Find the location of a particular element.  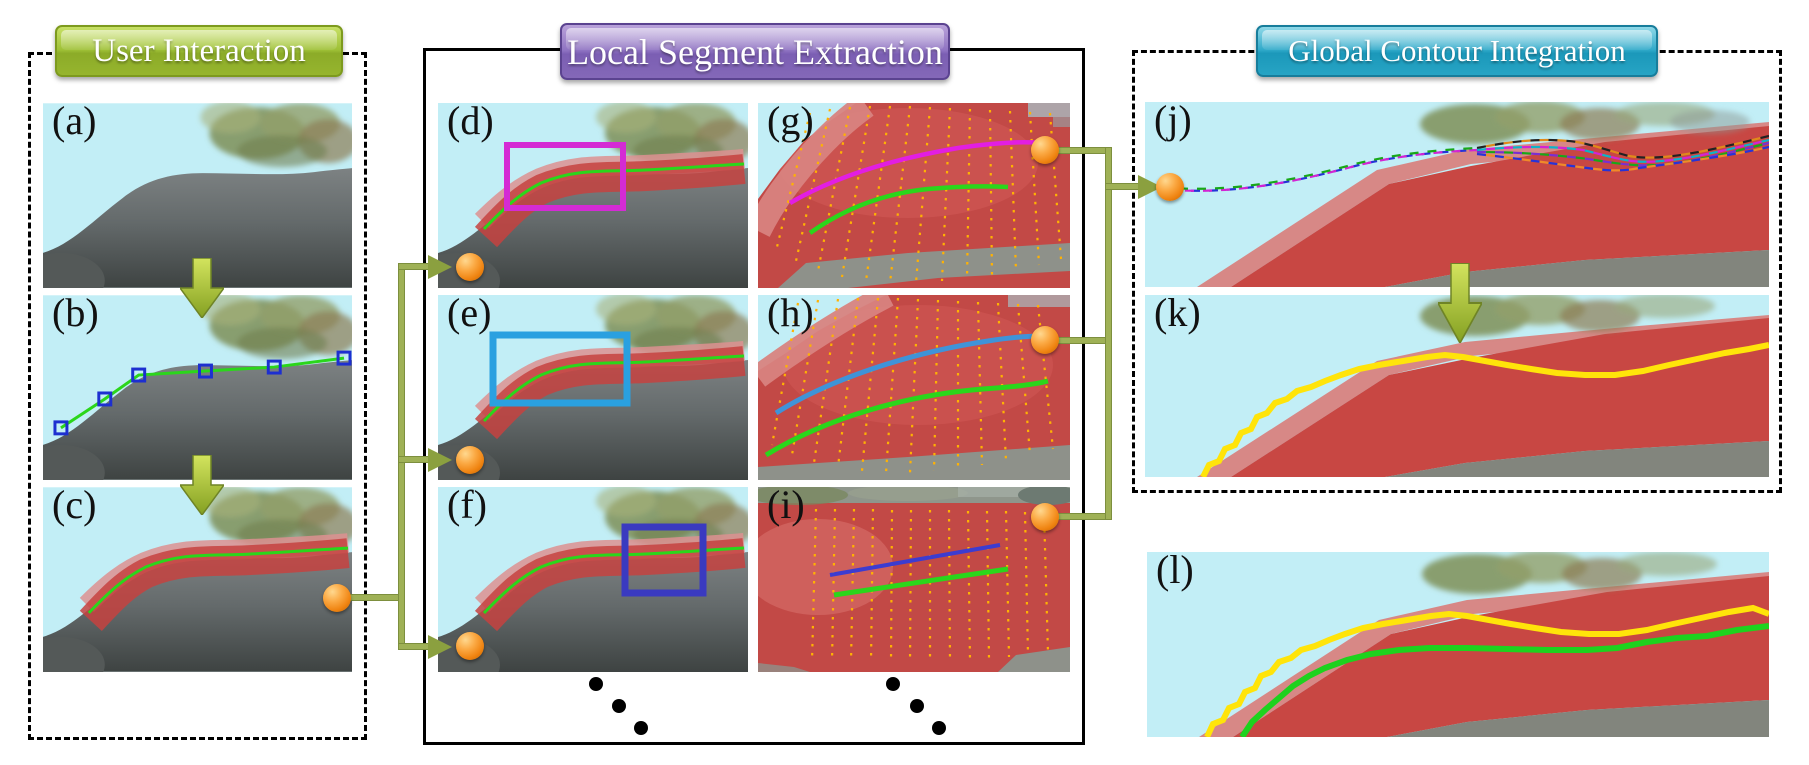

panel-label: (b) is located at coordinates (75, 315).